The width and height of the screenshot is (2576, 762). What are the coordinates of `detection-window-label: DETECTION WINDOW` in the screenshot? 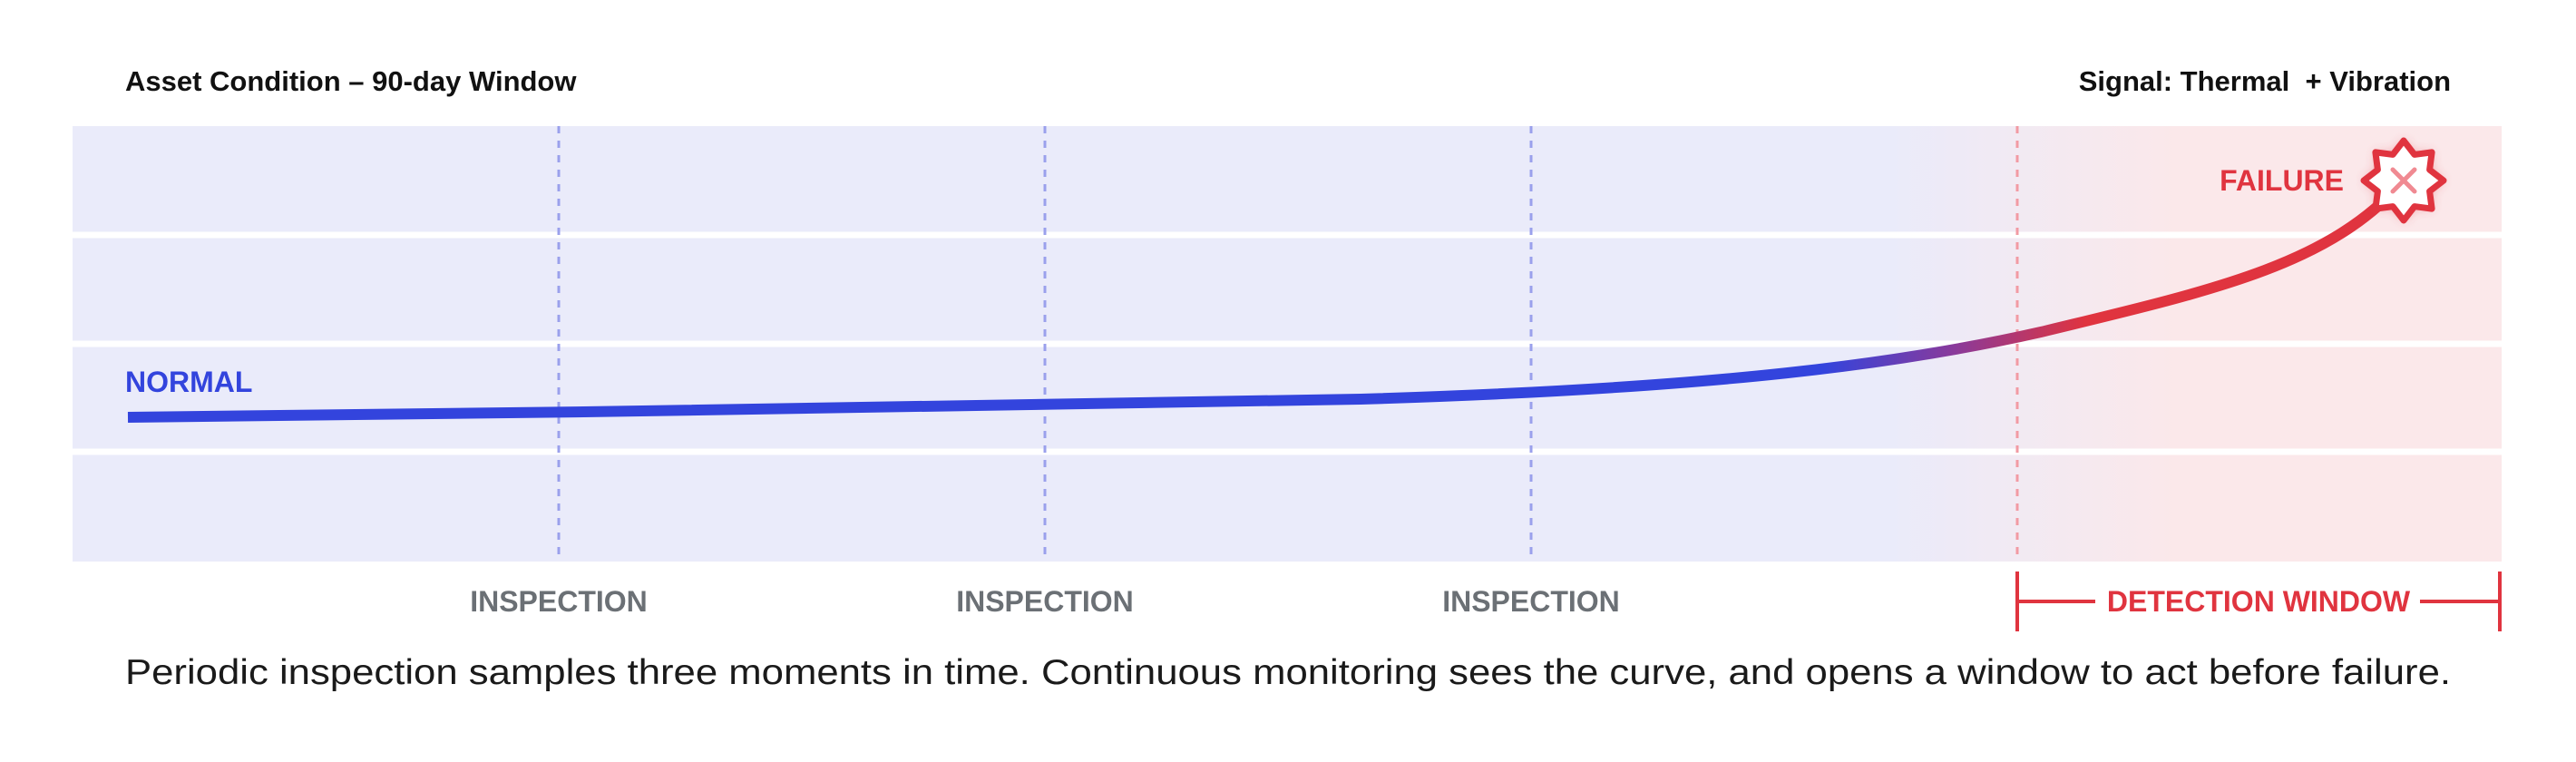 It's located at (2259, 601).